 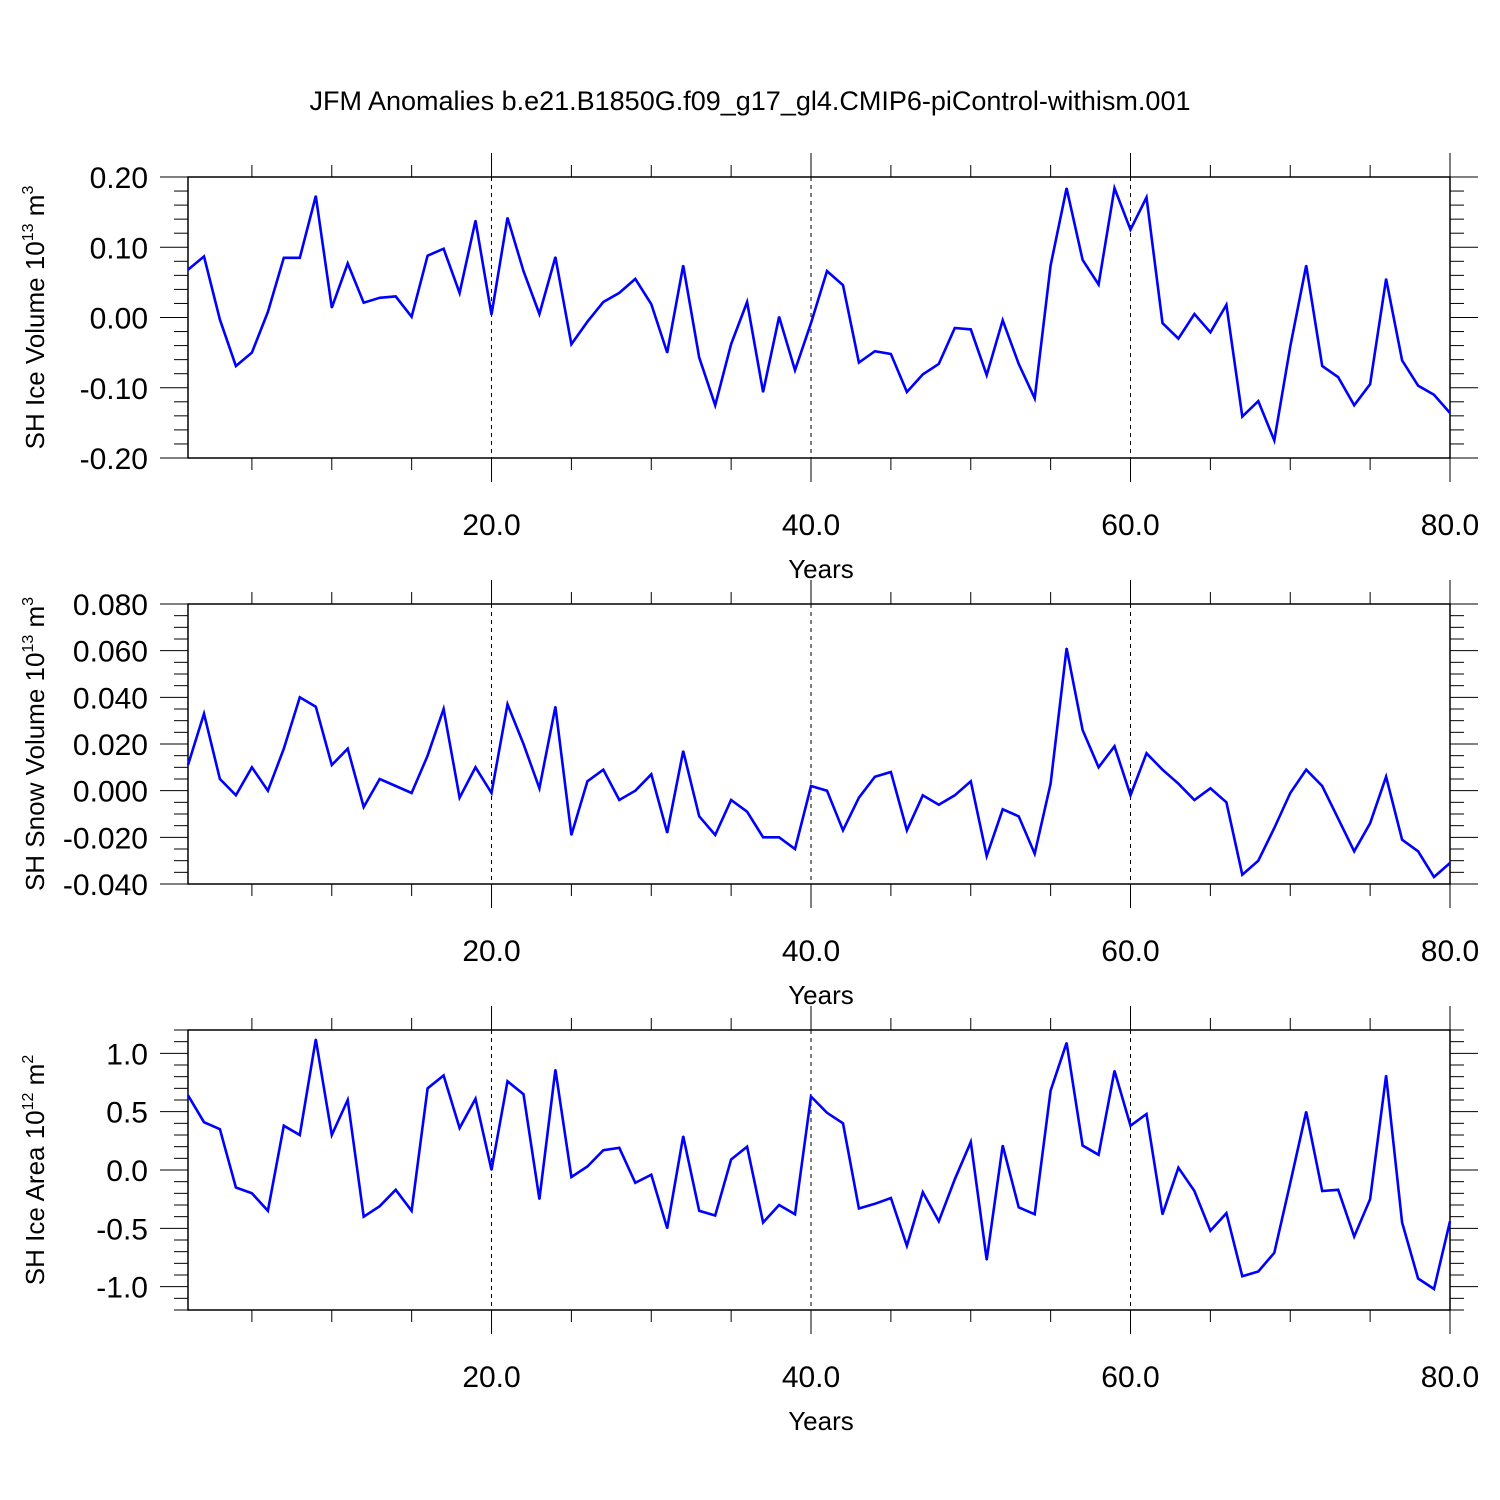 What do you see at coordinates (819, 314) in the screenshot?
I see `series-line` at bounding box center [819, 314].